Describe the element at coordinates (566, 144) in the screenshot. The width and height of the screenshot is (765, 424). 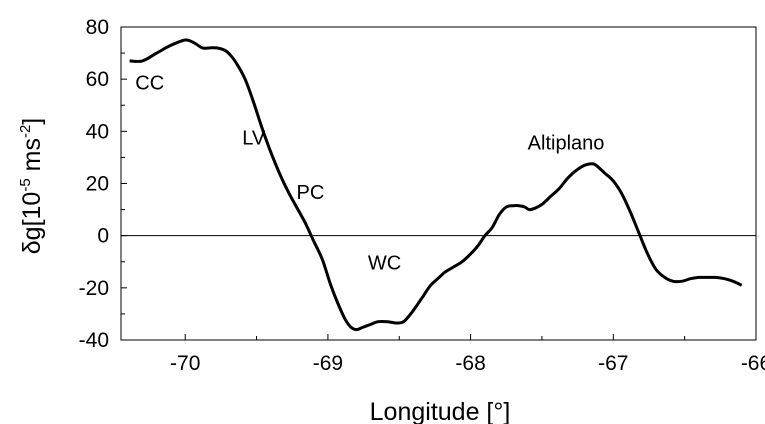
I see `region-annotation-label: Altiplano` at that location.